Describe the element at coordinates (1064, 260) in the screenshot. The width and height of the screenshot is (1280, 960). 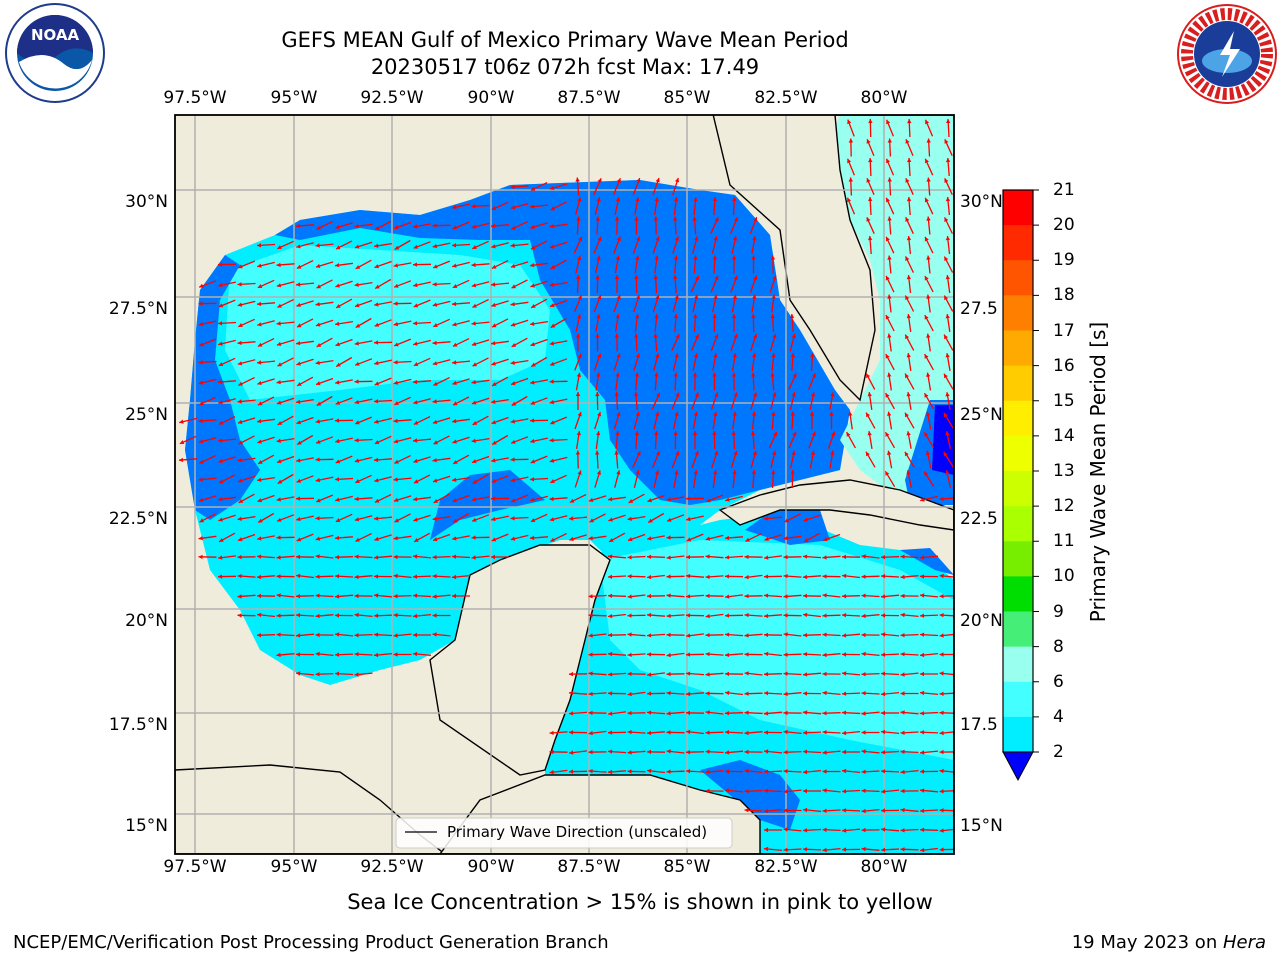
I see `colorbar-tick-label: 19` at that location.